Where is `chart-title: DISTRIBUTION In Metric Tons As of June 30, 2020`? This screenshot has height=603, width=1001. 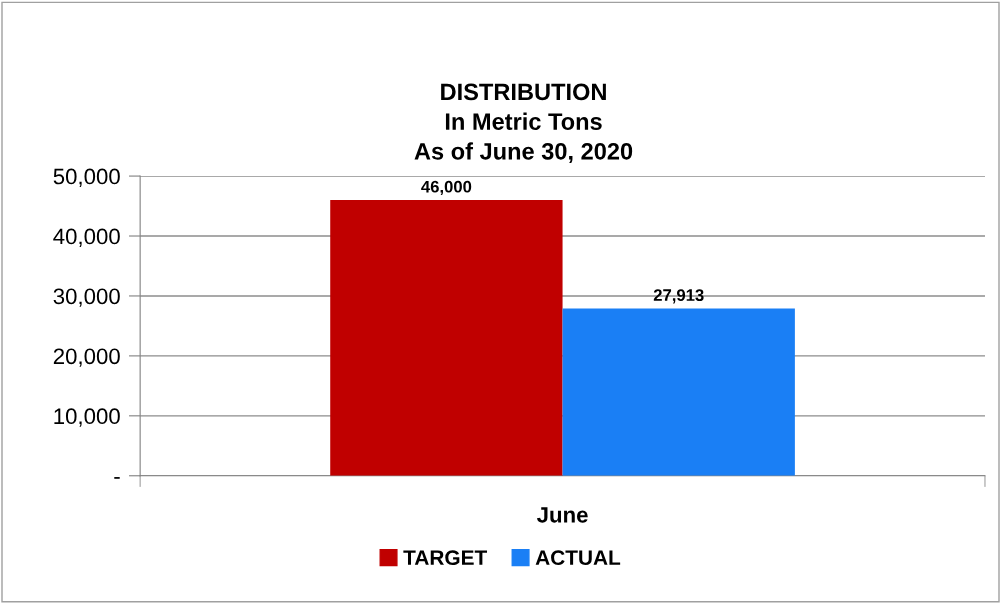 chart-title: DISTRIBUTION In Metric Tons As of June 30, 2020 is located at coordinates (523, 123).